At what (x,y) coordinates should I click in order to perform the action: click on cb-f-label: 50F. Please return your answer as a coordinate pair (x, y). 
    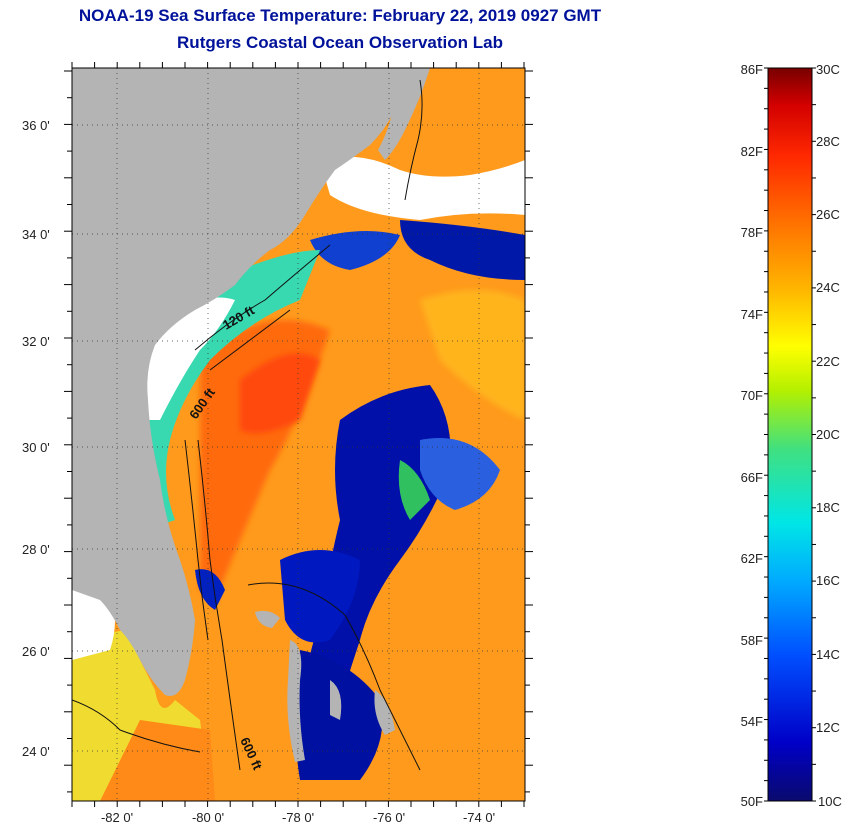
    Looking at the image, I should click on (752, 801).